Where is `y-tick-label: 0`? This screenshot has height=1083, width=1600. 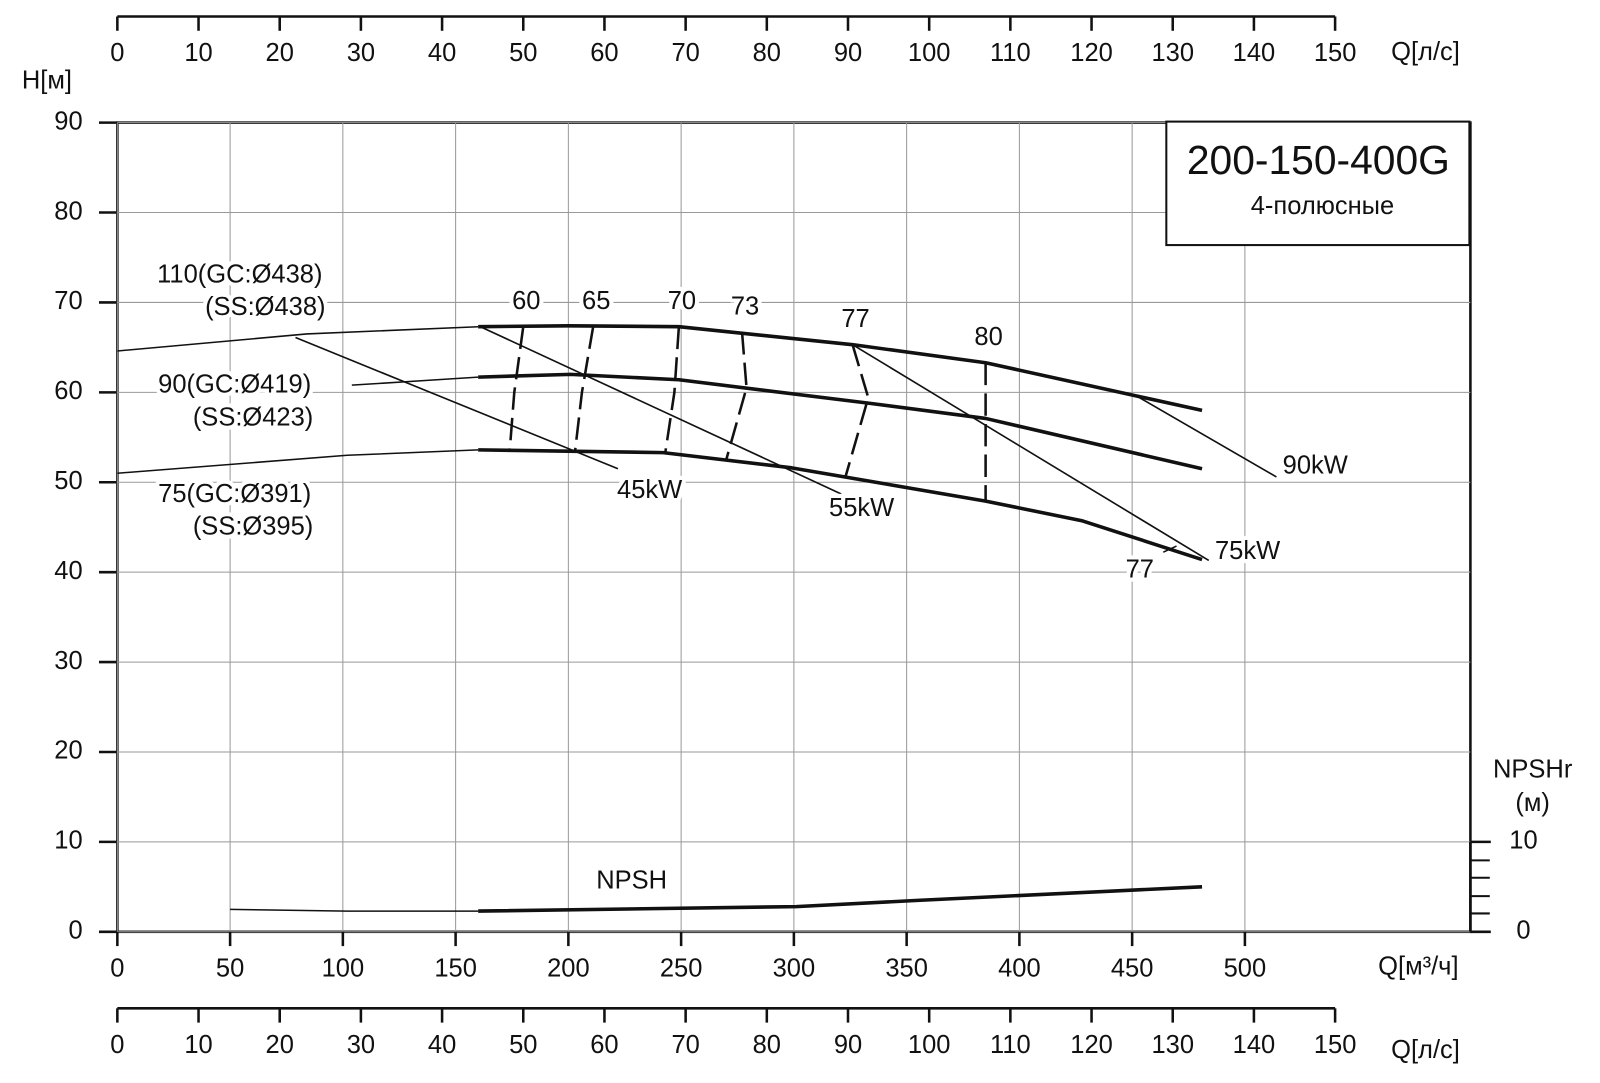 y-tick-label: 0 is located at coordinates (75, 931).